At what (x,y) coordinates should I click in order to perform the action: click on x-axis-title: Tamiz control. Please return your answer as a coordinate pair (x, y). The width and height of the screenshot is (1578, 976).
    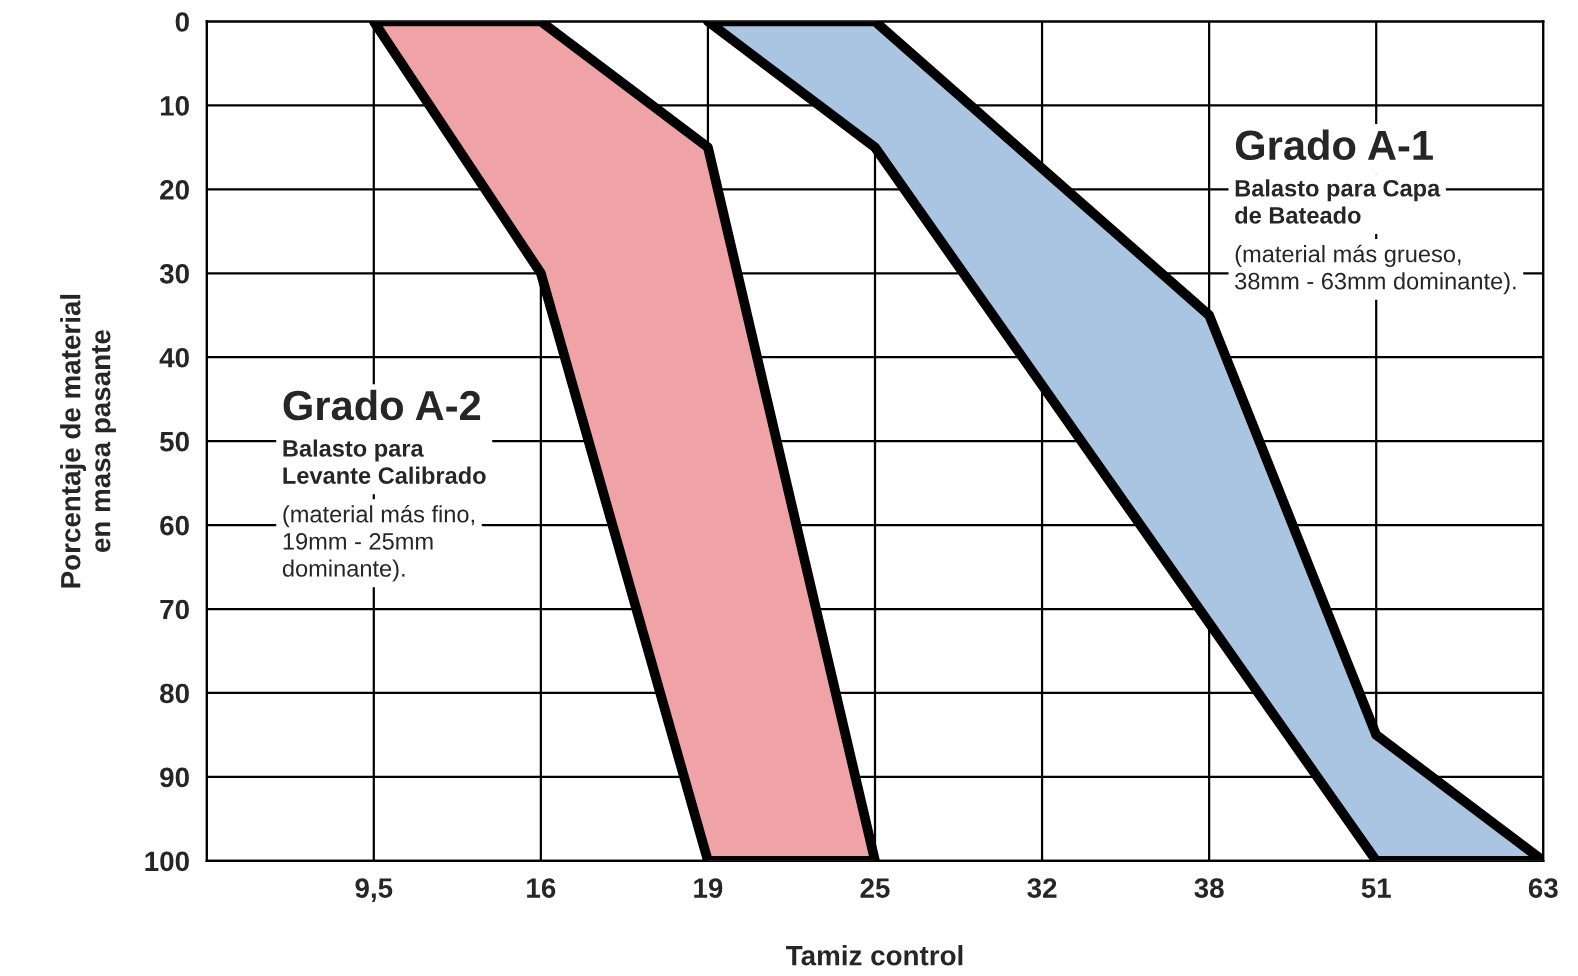
    Looking at the image, I should click on (874, 955).